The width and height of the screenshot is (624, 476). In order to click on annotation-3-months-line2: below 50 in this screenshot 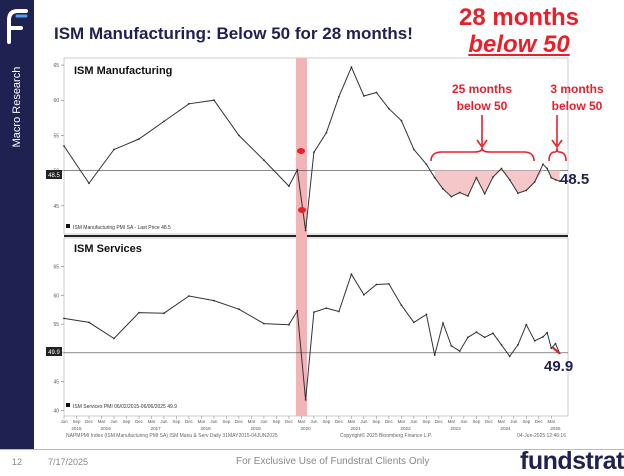, I will do `click(577, 106)`.